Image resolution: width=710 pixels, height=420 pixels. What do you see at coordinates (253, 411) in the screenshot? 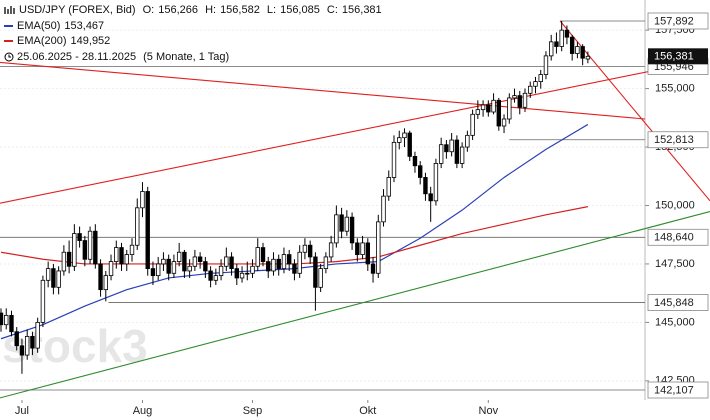
I see `x-tick-label: Sep` at bounding box center [253, 411].